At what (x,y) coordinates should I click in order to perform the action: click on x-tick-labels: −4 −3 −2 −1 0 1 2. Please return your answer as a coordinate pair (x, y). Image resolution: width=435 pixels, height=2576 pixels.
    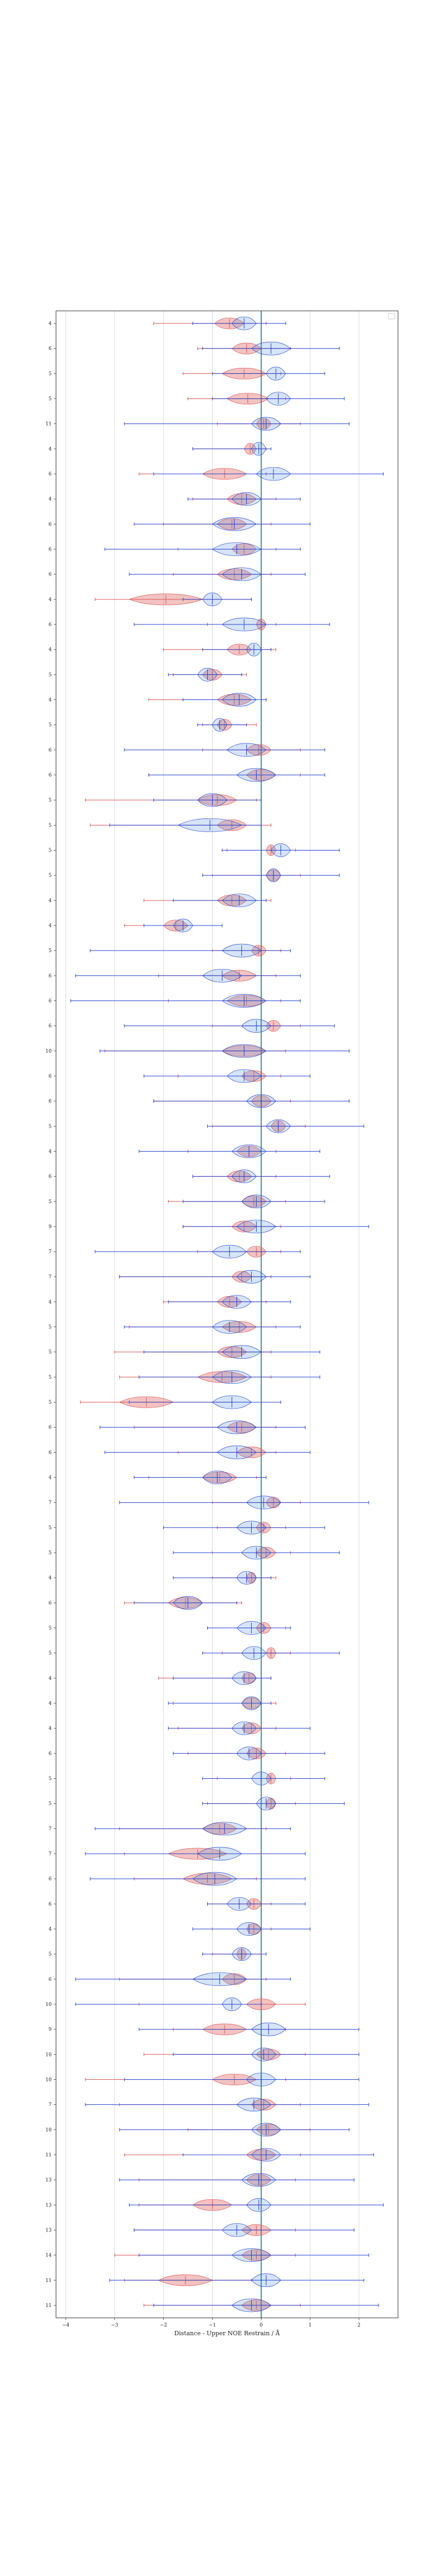
    Looking at the image, I should click on (211, 2323).